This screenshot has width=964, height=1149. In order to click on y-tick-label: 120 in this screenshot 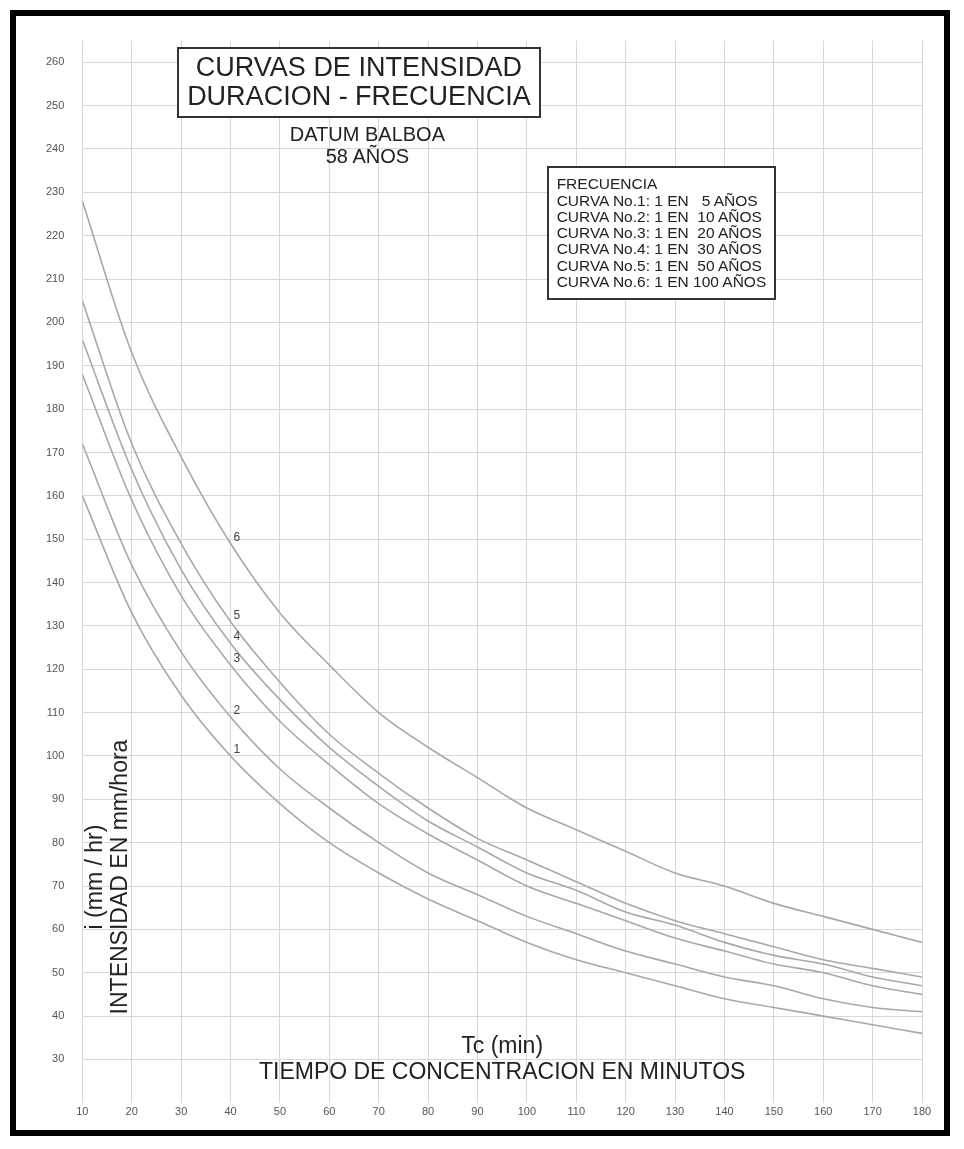, I will do `click(55, 668)`.